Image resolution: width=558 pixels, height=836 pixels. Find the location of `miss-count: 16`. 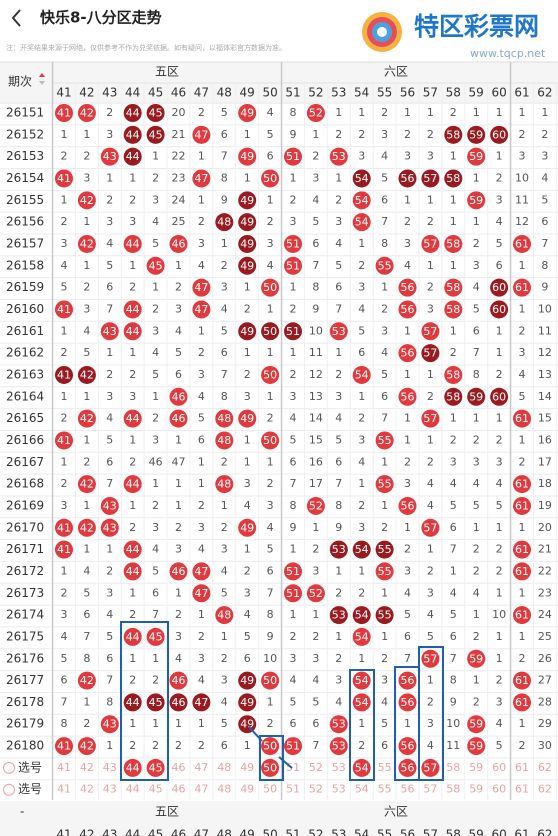

miss-count: 16 is located at coordinates (316, 461).